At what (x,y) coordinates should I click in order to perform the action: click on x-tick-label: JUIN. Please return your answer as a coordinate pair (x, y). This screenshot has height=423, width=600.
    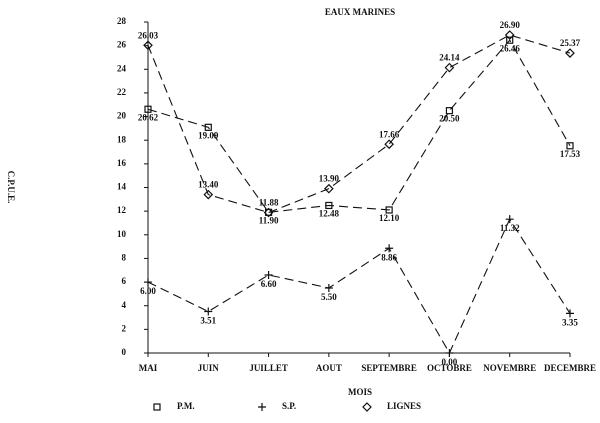
    Looking at the image, I should click on (209, 368).